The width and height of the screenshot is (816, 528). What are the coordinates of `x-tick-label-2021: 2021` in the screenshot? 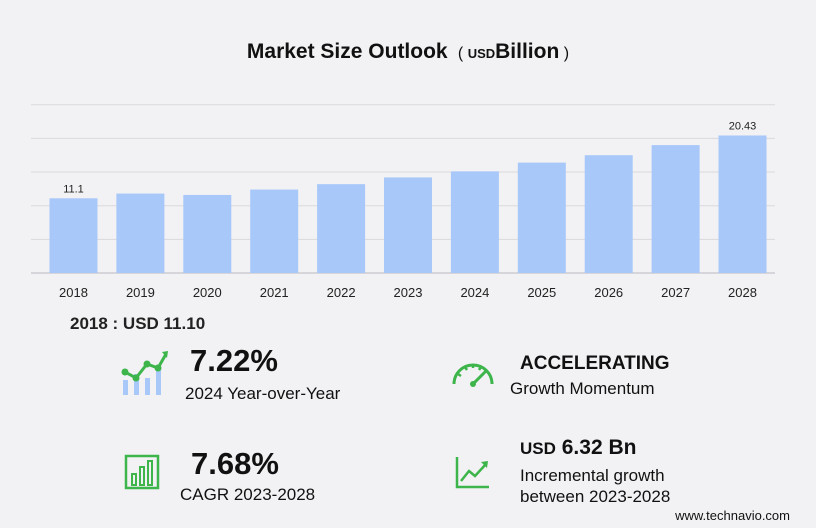 It's located at (274, 292).